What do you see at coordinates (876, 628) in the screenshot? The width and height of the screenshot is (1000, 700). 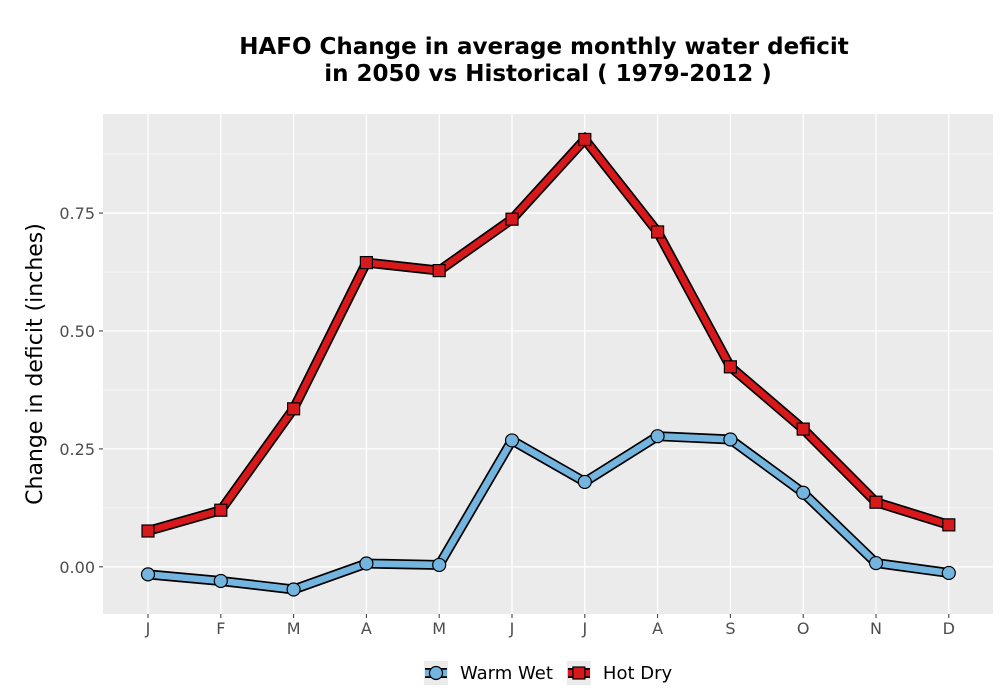 I see `x-tick-label: N` at bounding box center [876, 628].